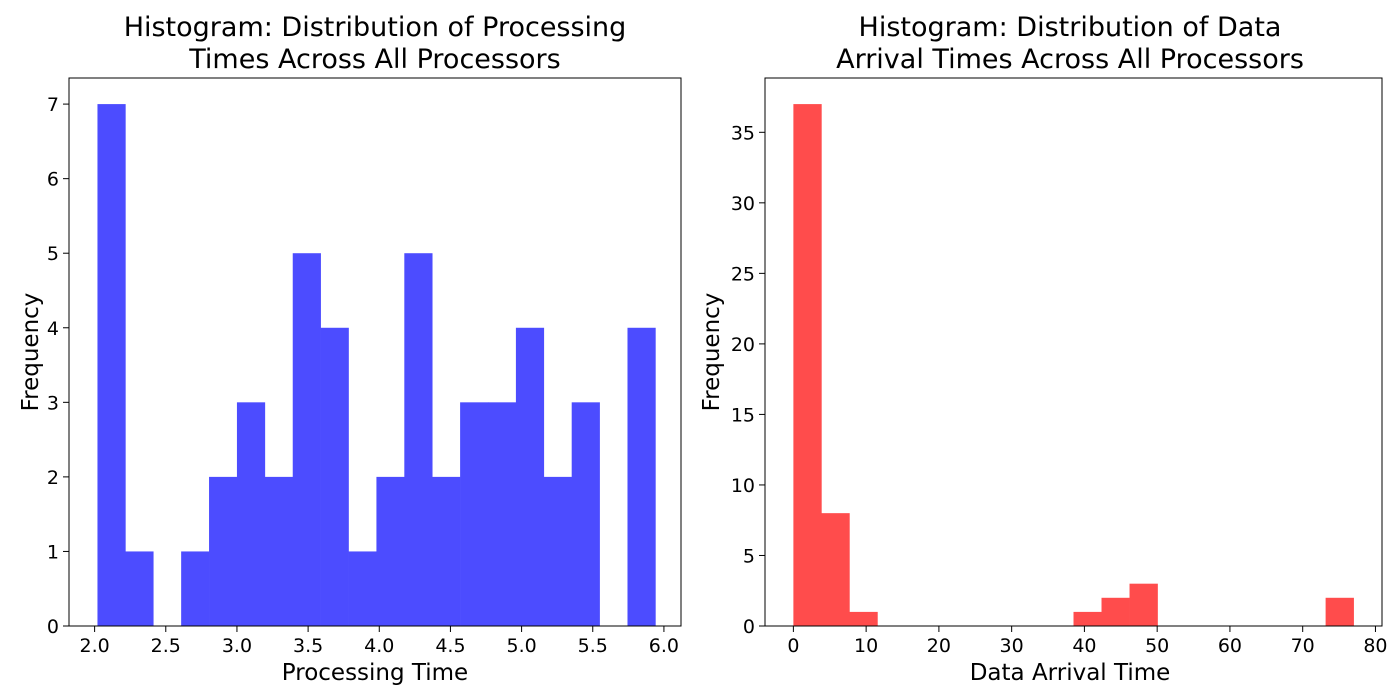  What do you see at coordinates (53, 403) in the screenshot?
I see `y-tick-label: 3` at bounding box center [53, 403].